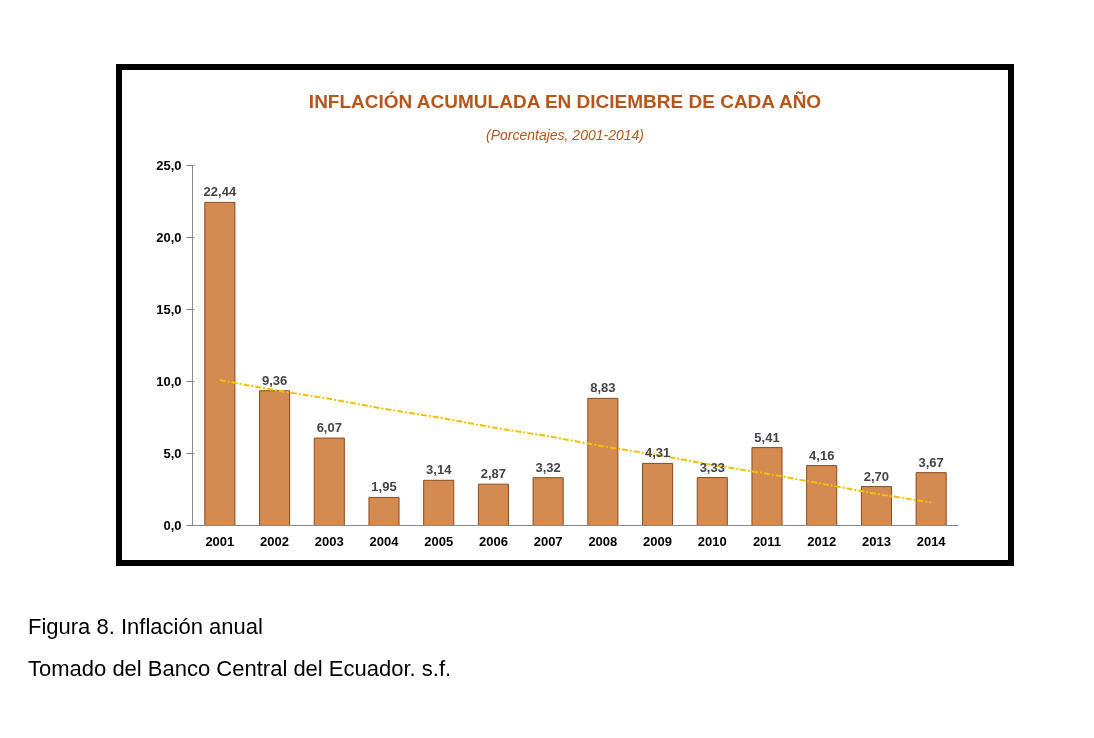 The height and width of the screenshot is (738, 1094). What do you see at coordinates (274, 380) in the screenshot?
I see `data-label: 9,36` at bounding box center [274, 380].